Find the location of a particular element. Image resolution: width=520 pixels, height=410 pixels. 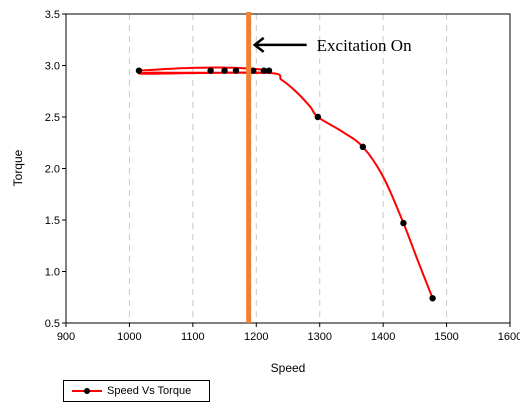

x-tick-label: 1400 is located at coordinates (383, 337).